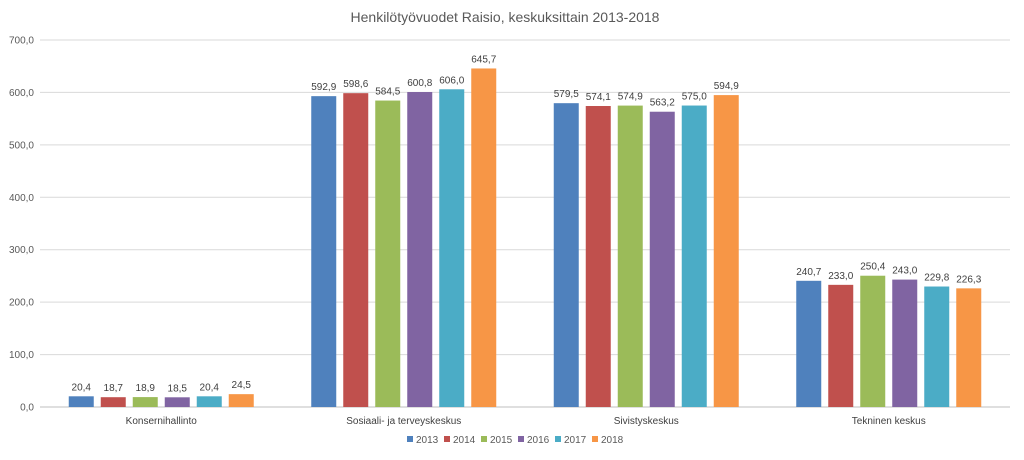 The width and height of the screenshot is (1024, 460). Describe the element at coordinates (323, 87) in the screenshot. I see `data-label: 592,9` at that location.